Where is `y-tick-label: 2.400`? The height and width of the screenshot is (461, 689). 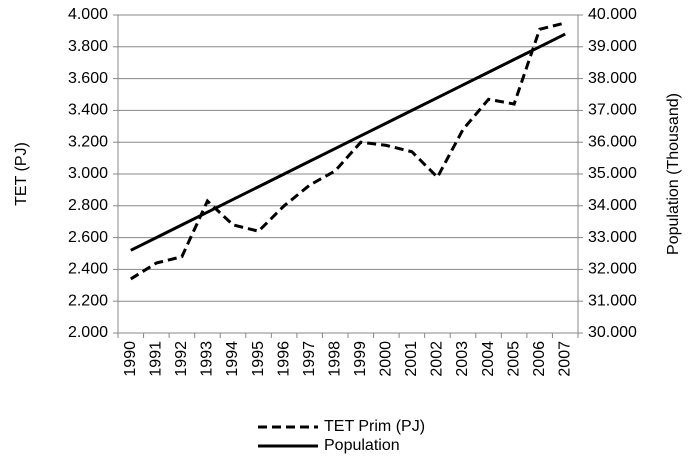 y-tick-label: 2.400 is located at coordinates (88, 269).